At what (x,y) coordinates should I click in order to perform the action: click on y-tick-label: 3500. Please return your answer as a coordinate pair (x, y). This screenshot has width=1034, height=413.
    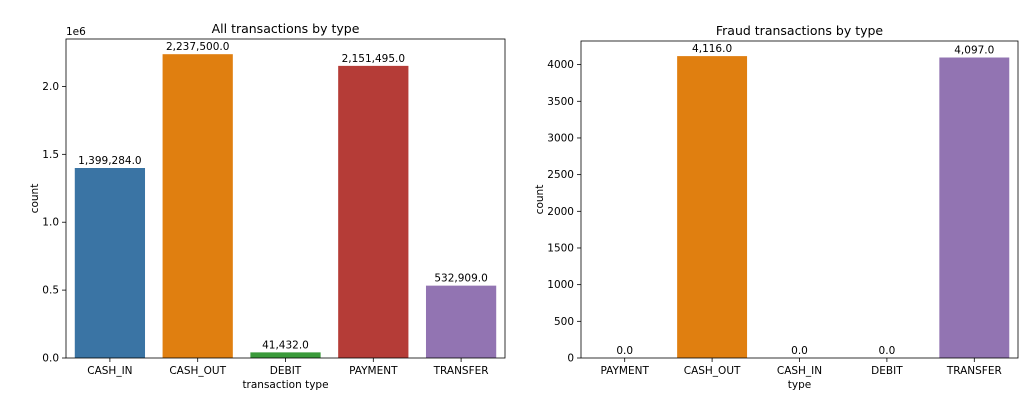
    Looking at the image, I should click on (560, 102).